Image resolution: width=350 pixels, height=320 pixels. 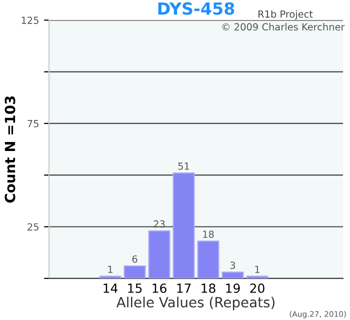 I want to click on chart-title: DYS-458, so click(x=196, y=8).